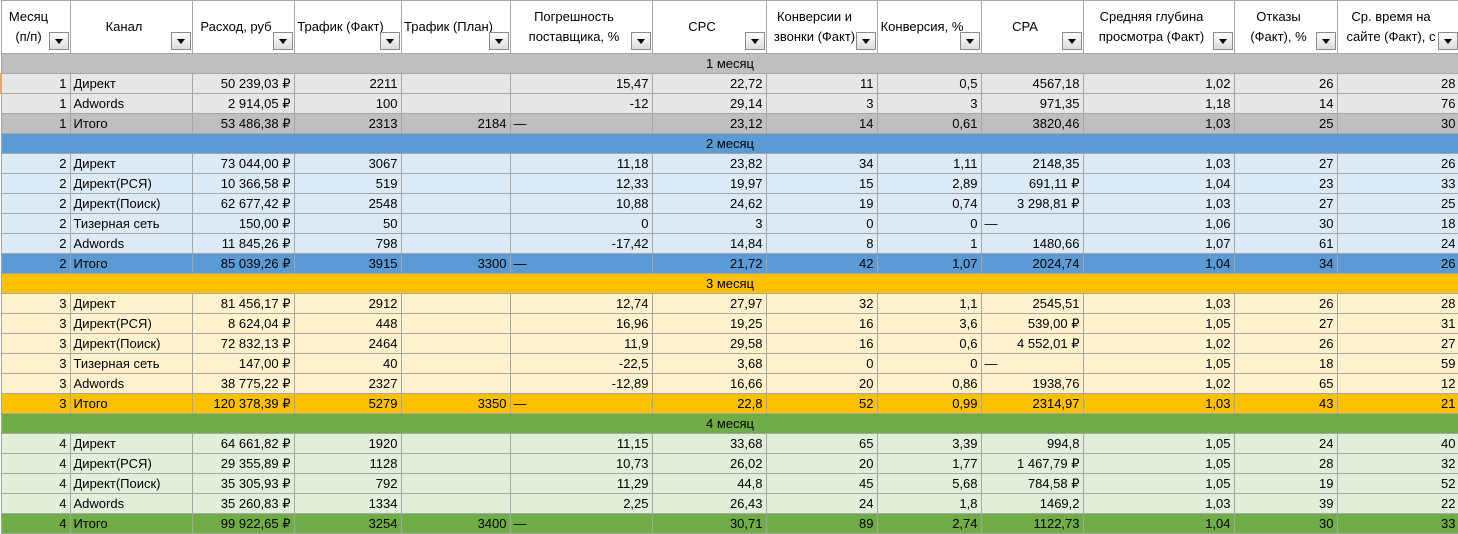 Image resolution: width=1458 pixels, height=534 pixels. I want to click on table-cell: 23, so click(1285, 183).